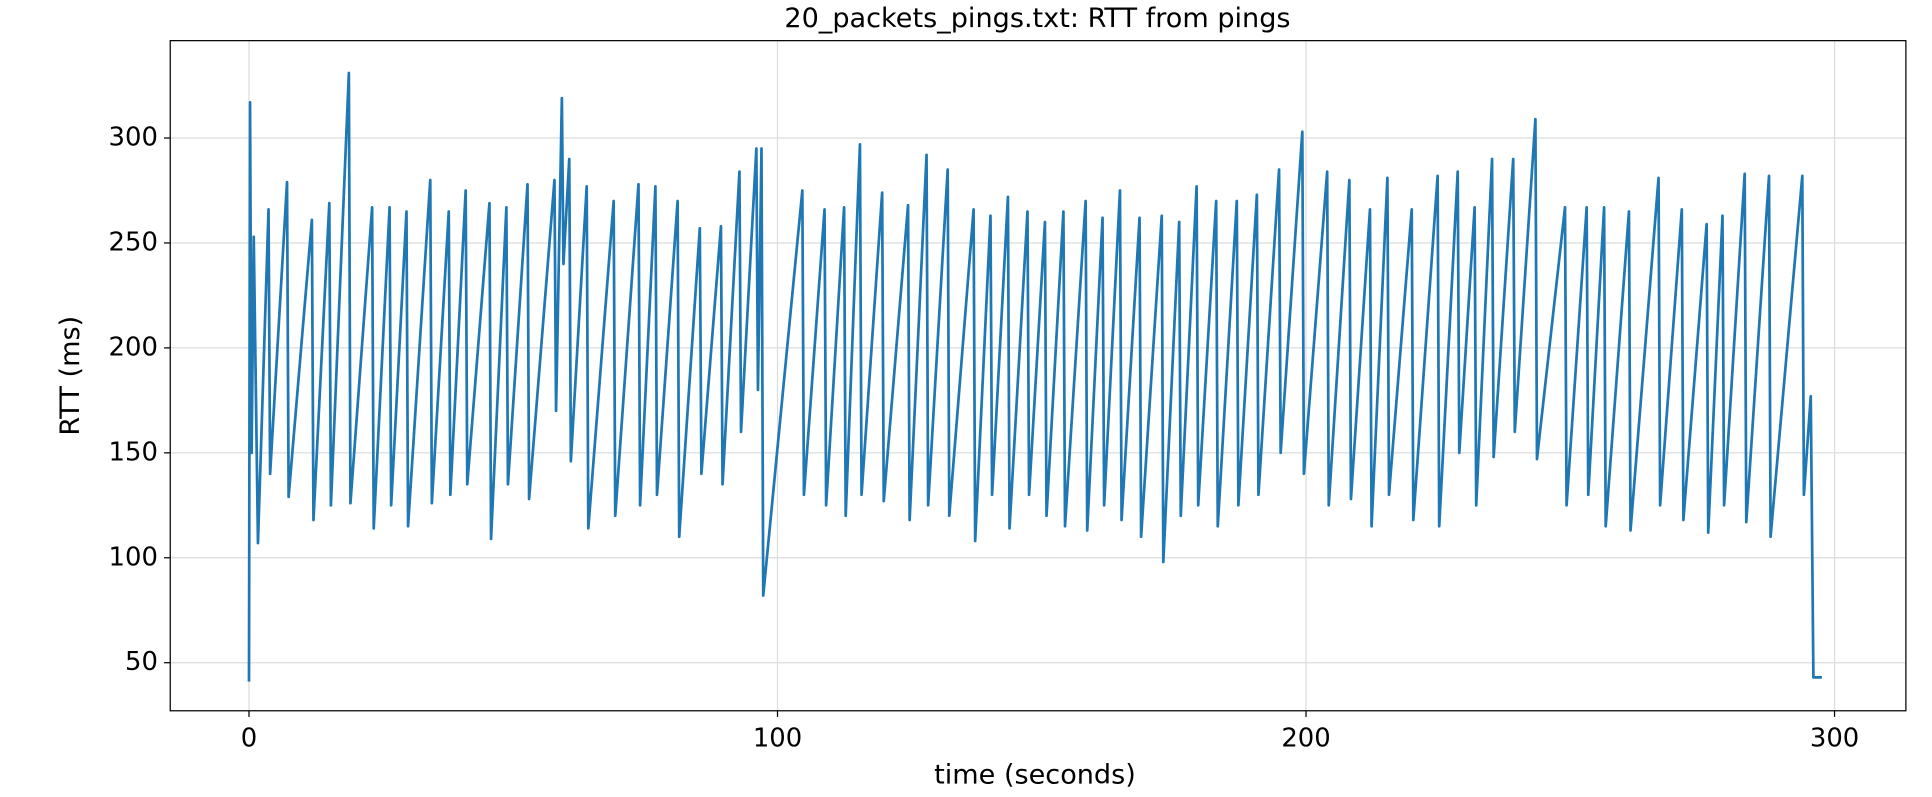 The height and width of the screenshot is (797, 1932). What do you see at coordinates (249, 739) in the screenshot?
I see `x-tick-label: 0` at bounding box center [249, 739].